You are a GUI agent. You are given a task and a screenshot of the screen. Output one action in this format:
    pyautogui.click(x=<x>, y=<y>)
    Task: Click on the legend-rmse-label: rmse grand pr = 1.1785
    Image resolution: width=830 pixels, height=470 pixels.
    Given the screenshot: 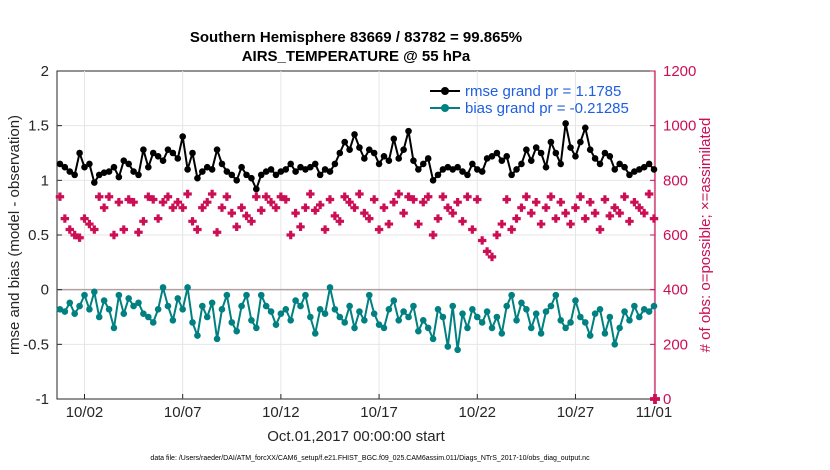 What is the action you would take?
    pyautogui.click(x=543, y=91)
    